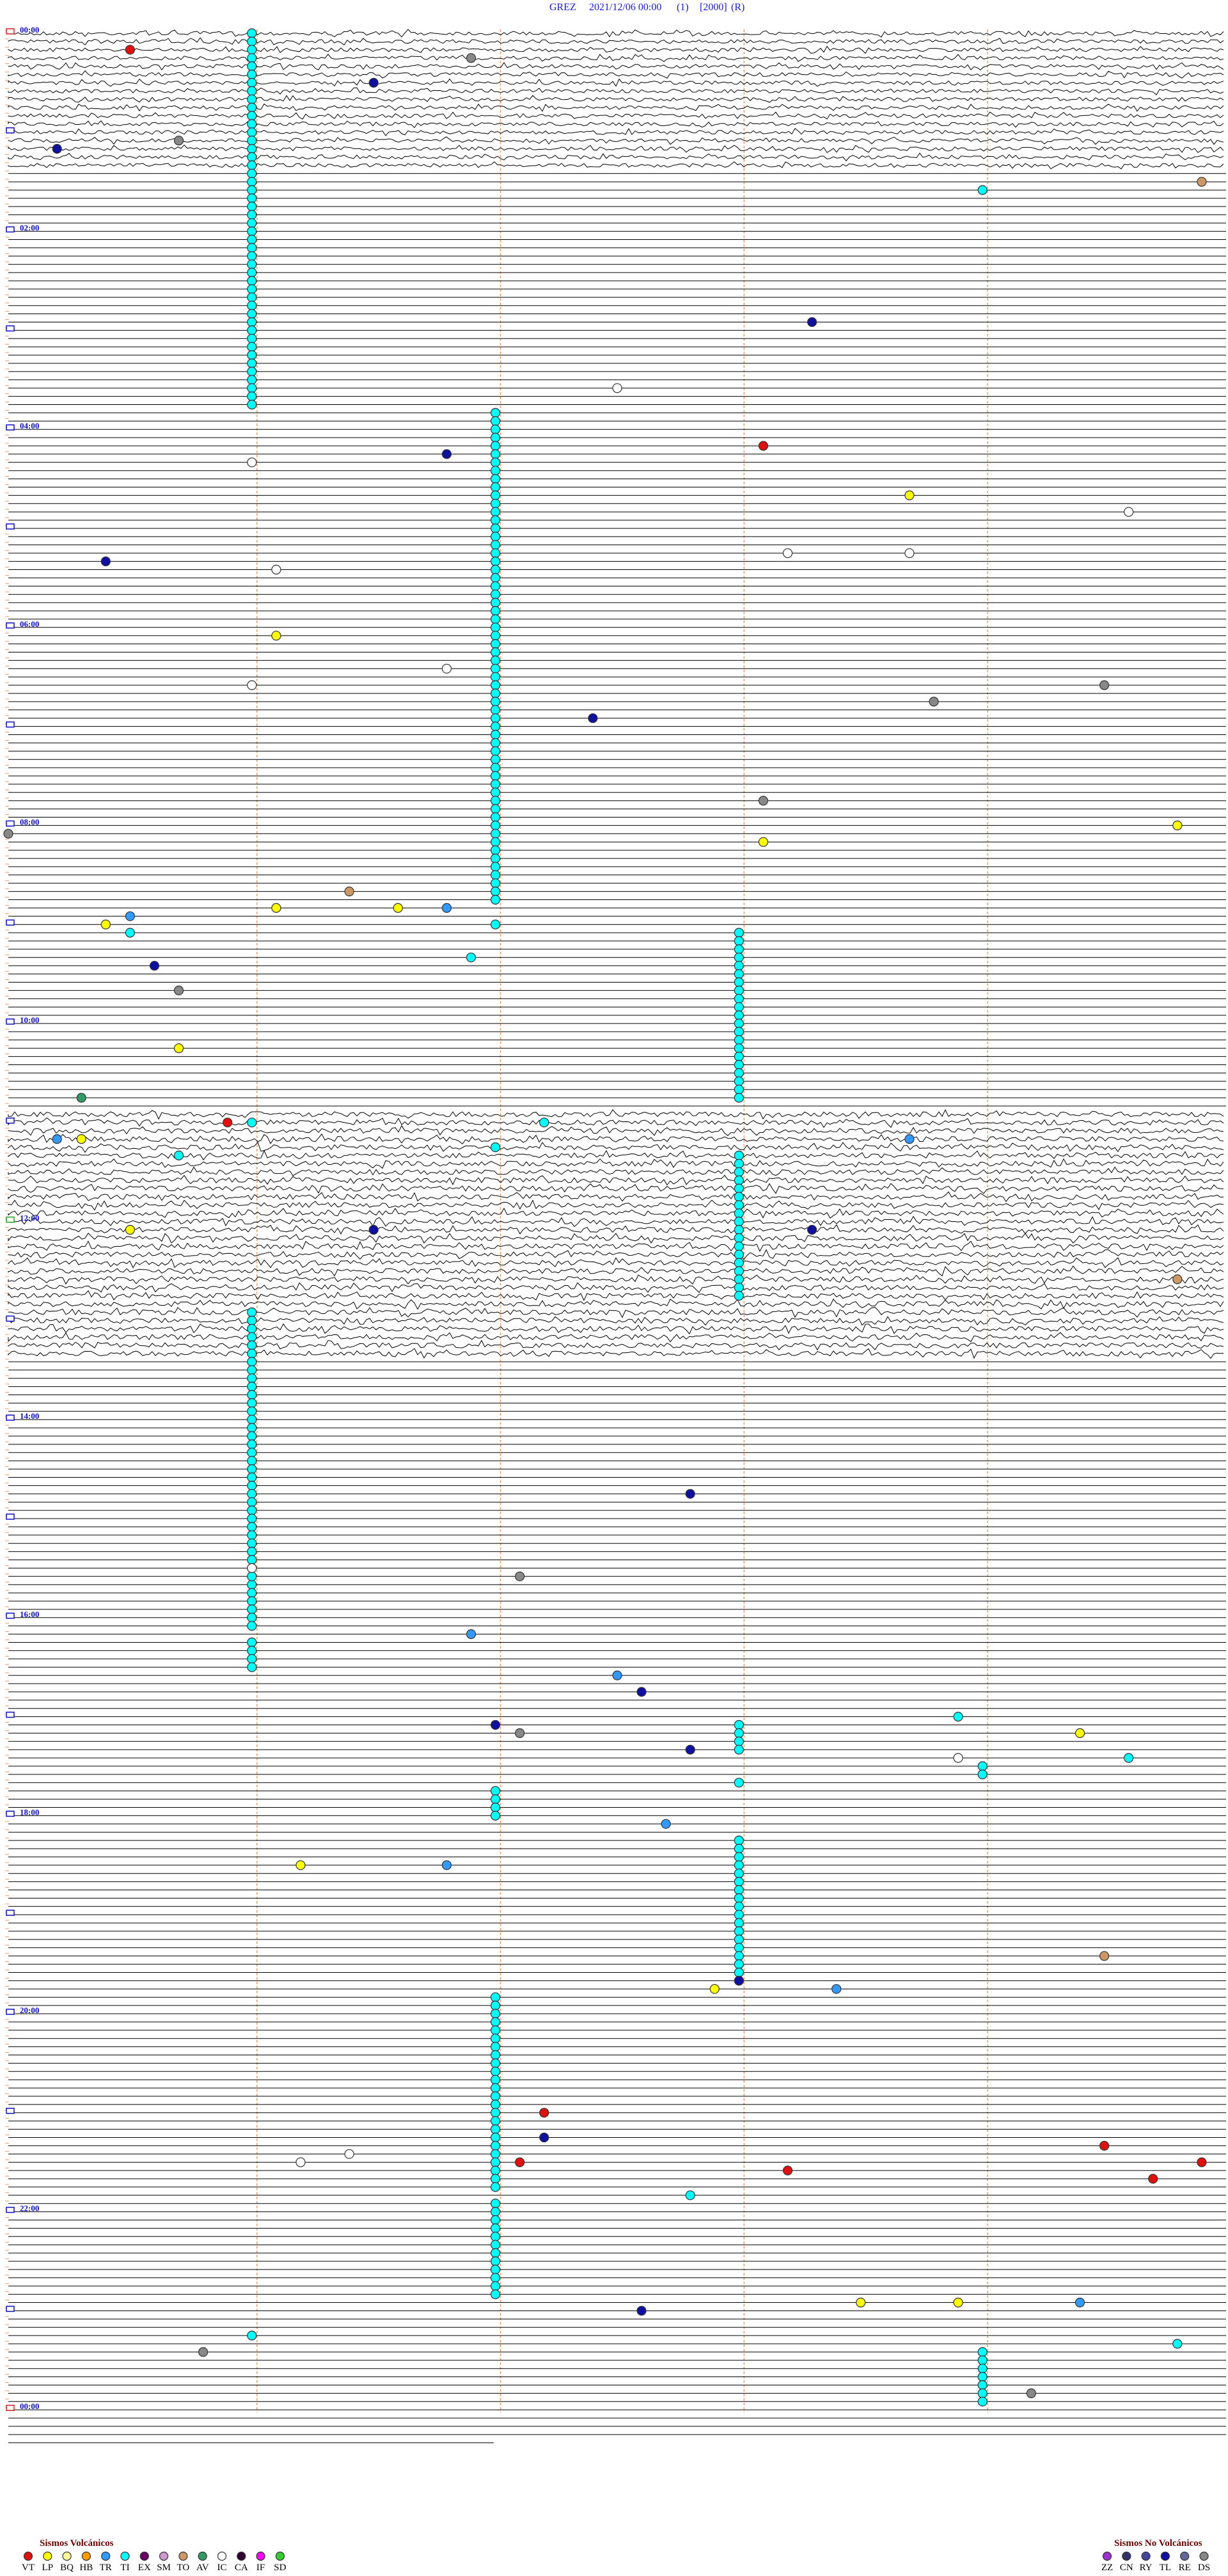 Image resolution: width=1228 pixels, height=2576 pixels. Describe the element at coordinates (1185, 2568) in the screenshot. I see `legend-label: RE` at that location.